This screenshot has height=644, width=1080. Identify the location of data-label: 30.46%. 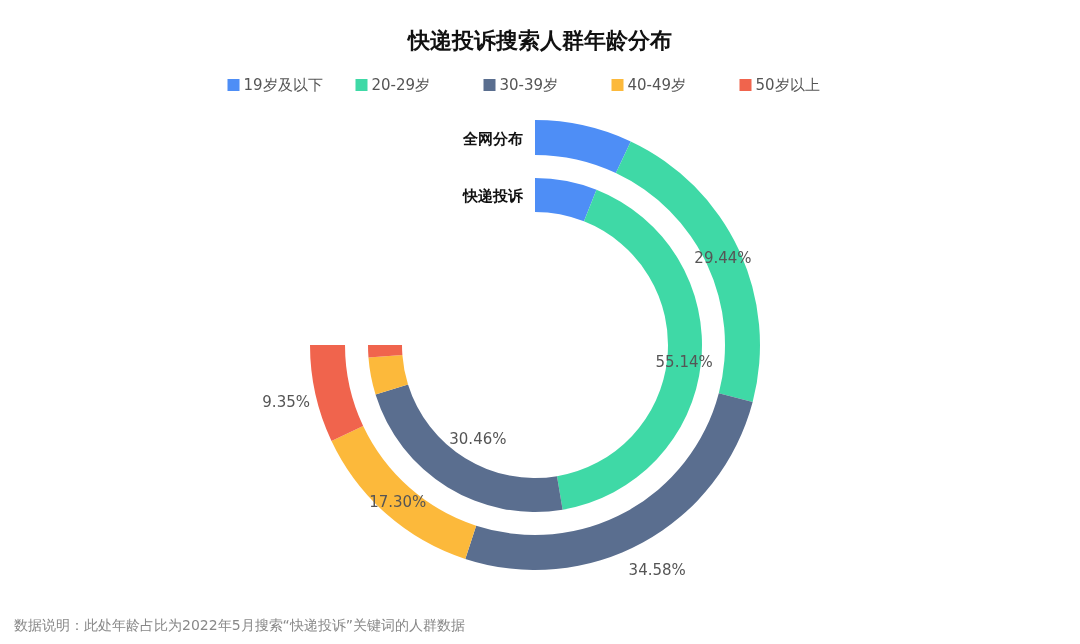
(478, 438).